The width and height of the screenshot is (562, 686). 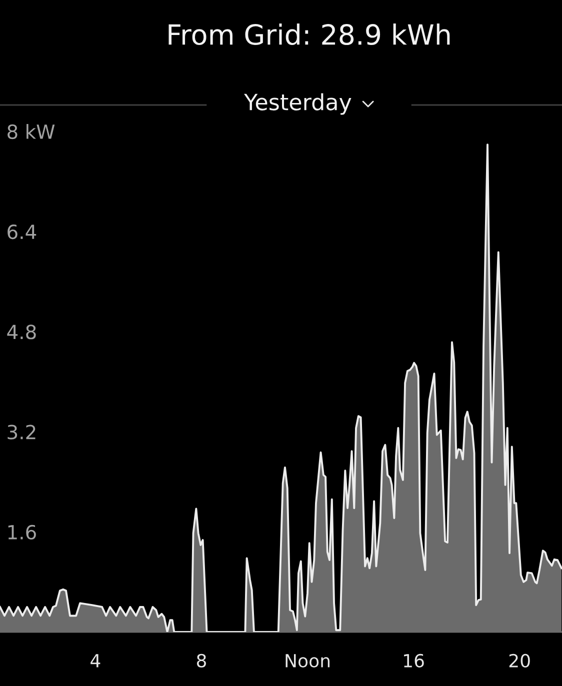 What do you see at coordinates (309, 35) in the screenshot?
I see `text: From Grid: 28.9 kWh` at bounding box center [309, 35].